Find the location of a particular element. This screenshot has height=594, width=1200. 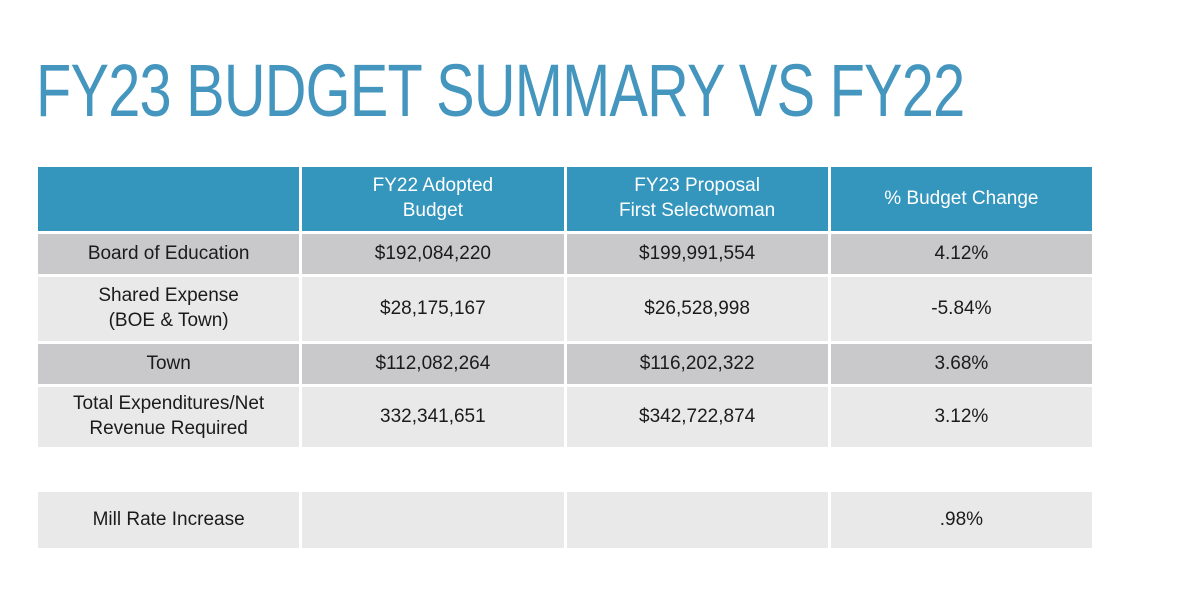

cell-total-expenditures-fy22: 332,341,651 is located at coordinates (433, 417).